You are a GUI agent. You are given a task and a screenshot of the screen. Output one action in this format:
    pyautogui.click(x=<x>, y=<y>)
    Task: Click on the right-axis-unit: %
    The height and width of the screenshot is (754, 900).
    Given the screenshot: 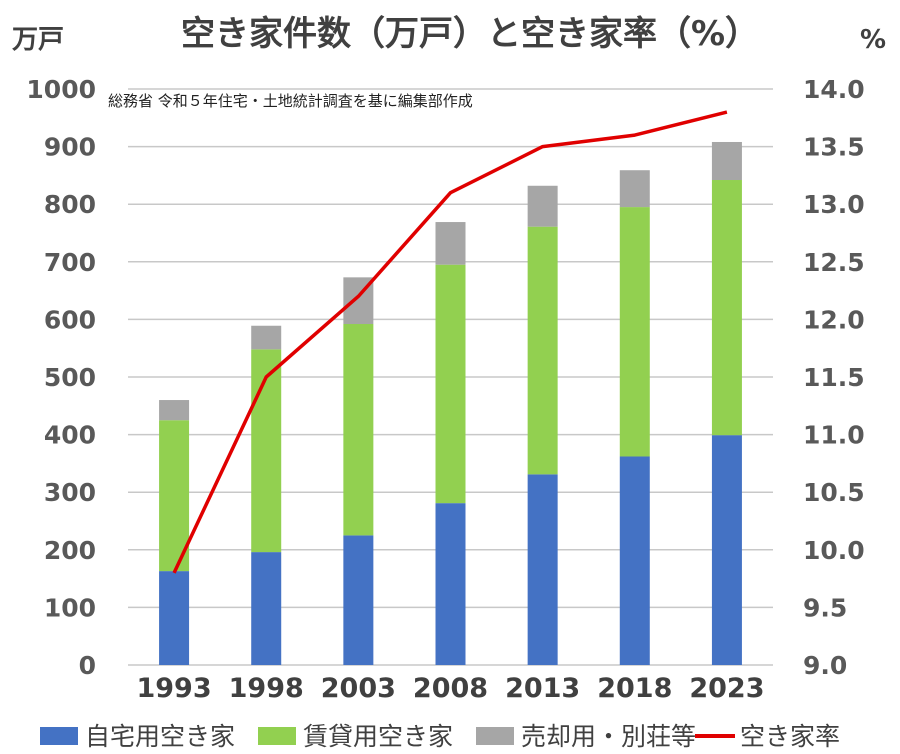 What is the action you would take?
    pyautogui.click(x=873, y=40)
    